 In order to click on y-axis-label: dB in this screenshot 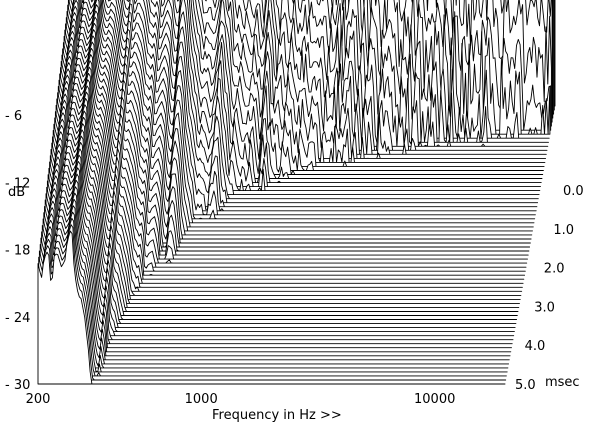, I will do `click(16, 192)`.